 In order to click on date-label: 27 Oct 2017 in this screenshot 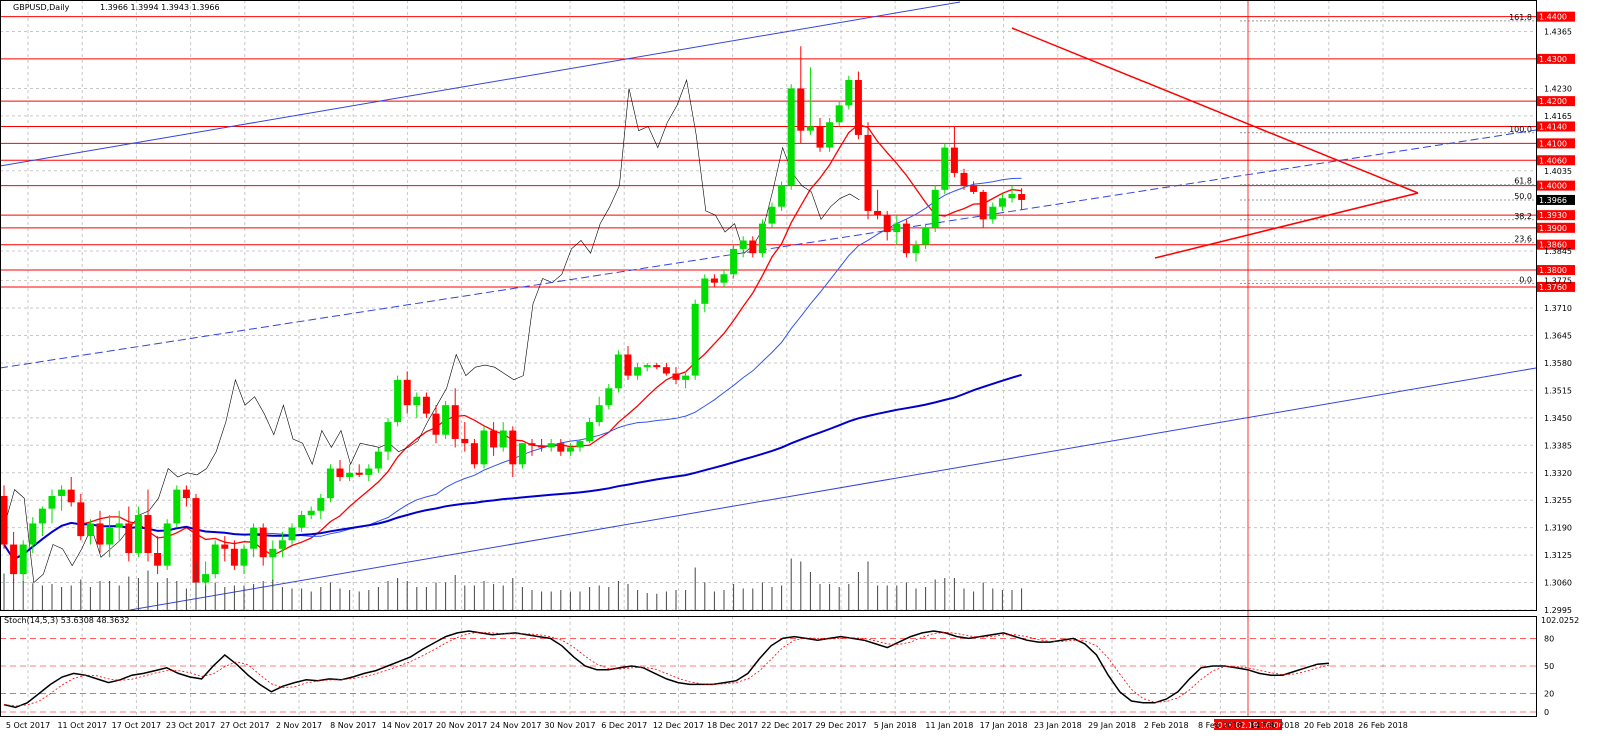, I will do `click(244, 725)`.